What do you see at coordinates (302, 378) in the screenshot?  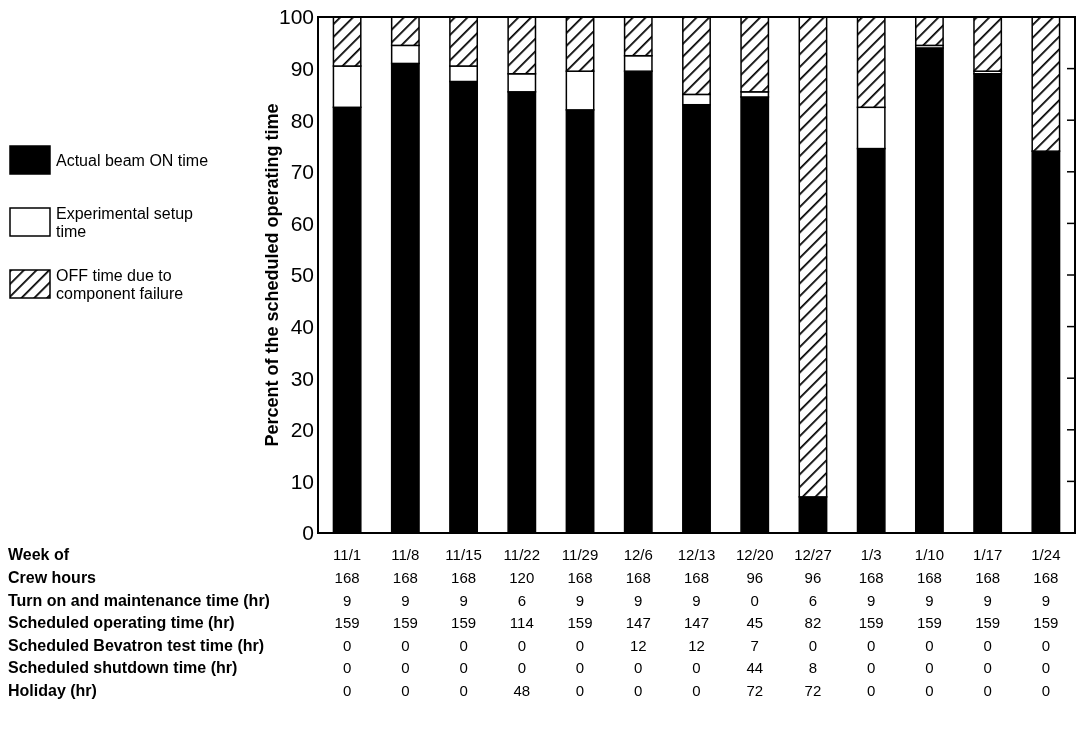 I see `y-tick-label: 30` at bounding box center [302, 378].